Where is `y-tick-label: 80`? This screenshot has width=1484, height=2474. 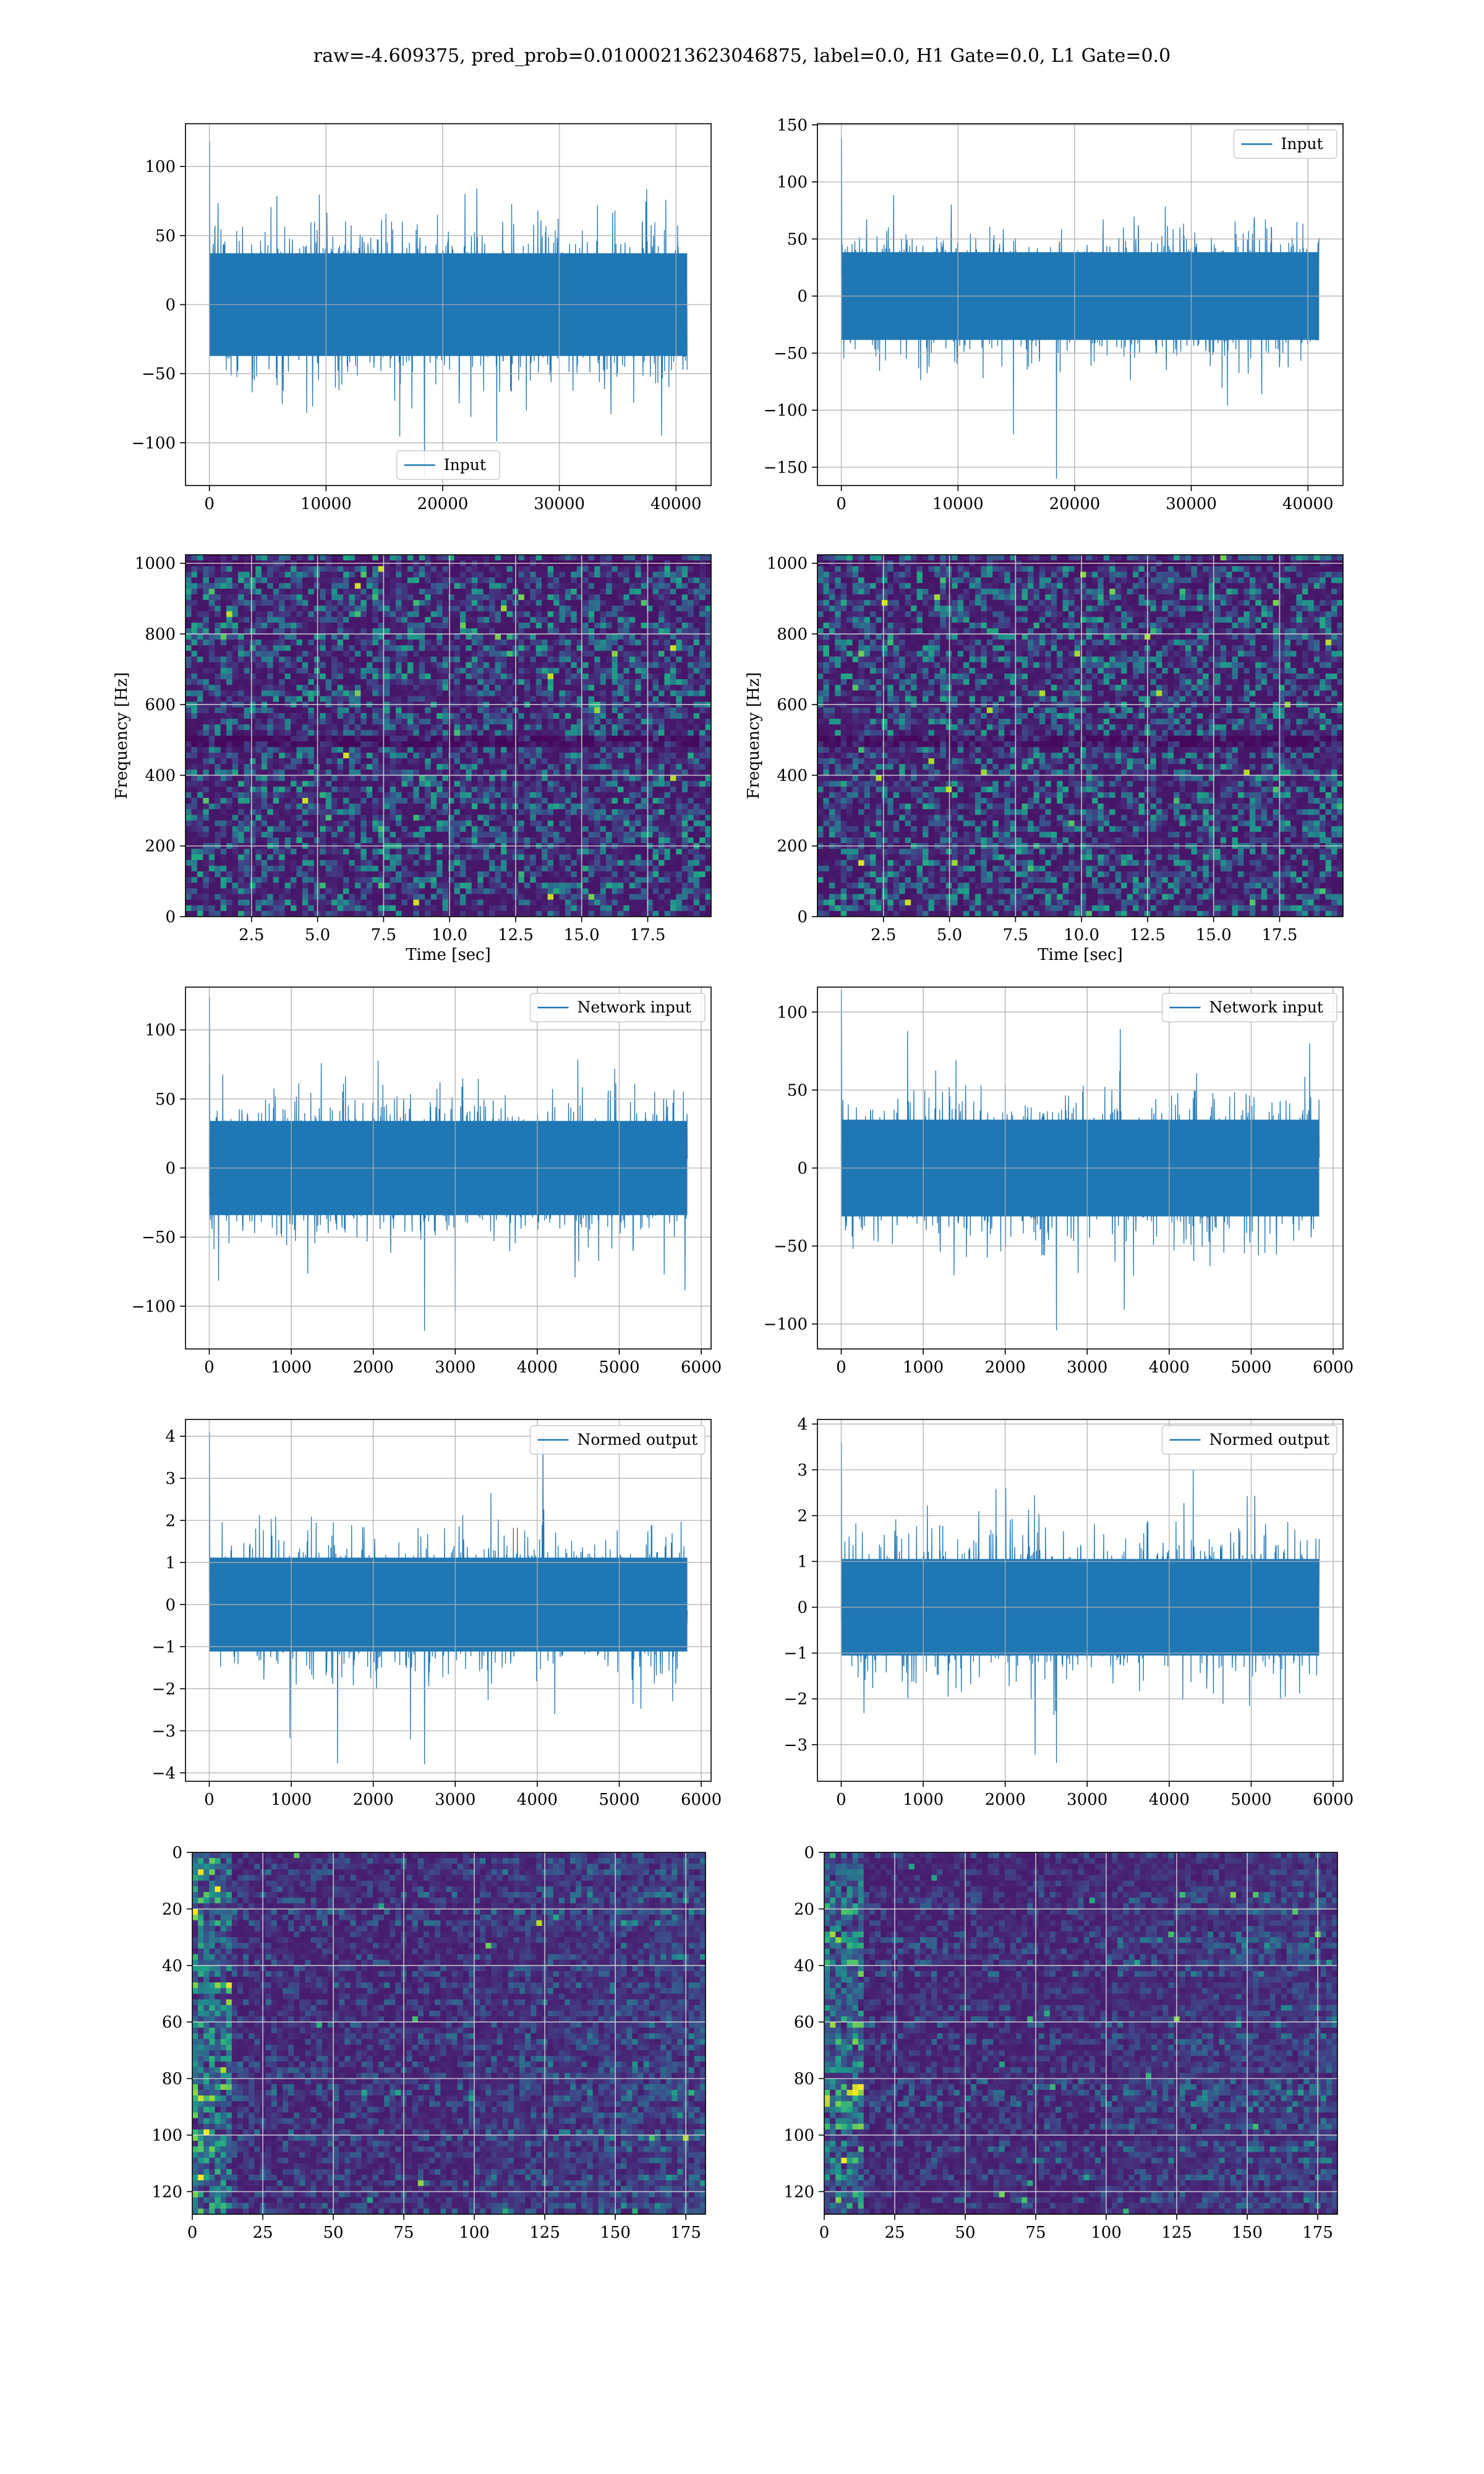 y-tick-label: 80 is located at coordinates (172, 2079).